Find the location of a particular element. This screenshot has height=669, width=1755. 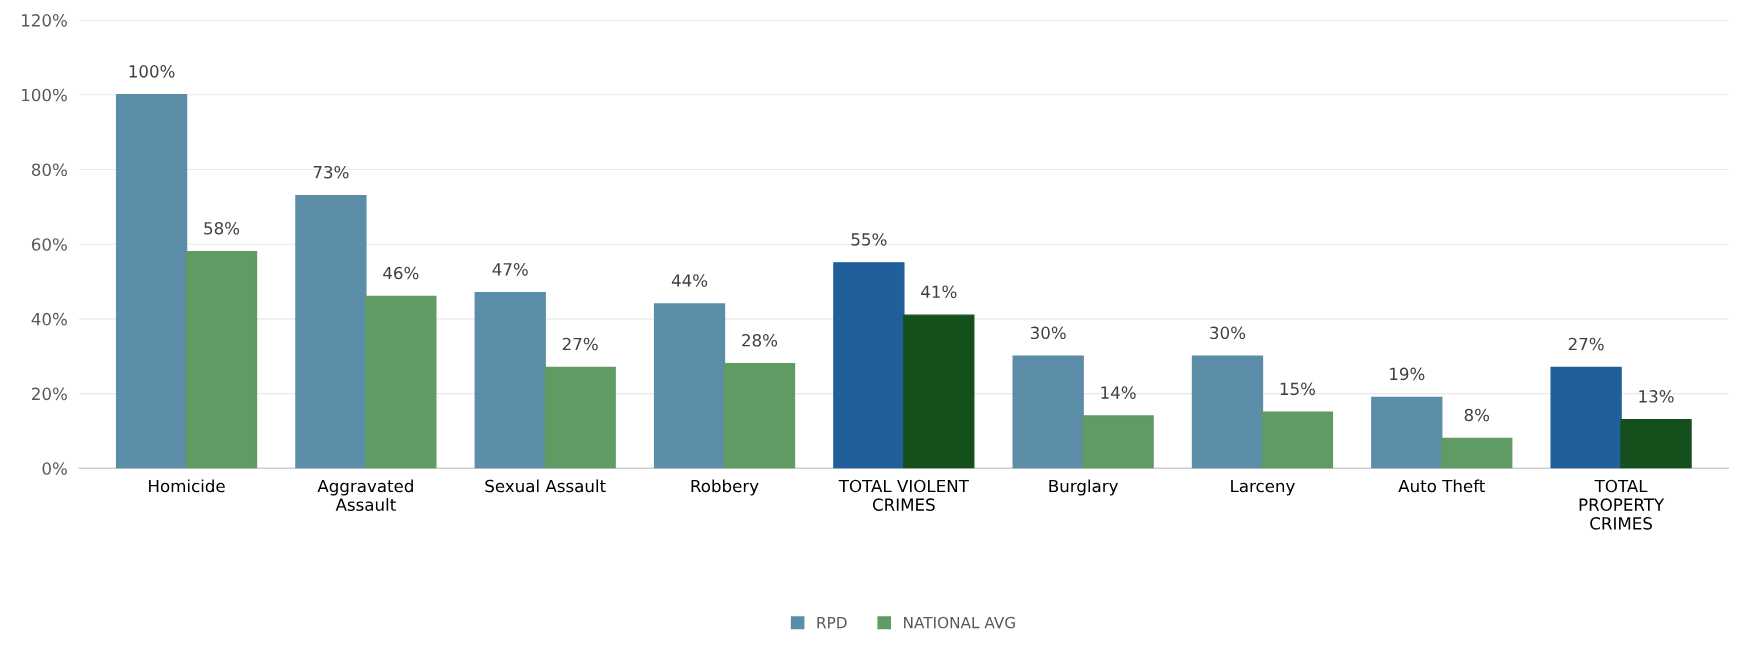

x-tick-label: Larceny is located at coordinates (1263, 487).